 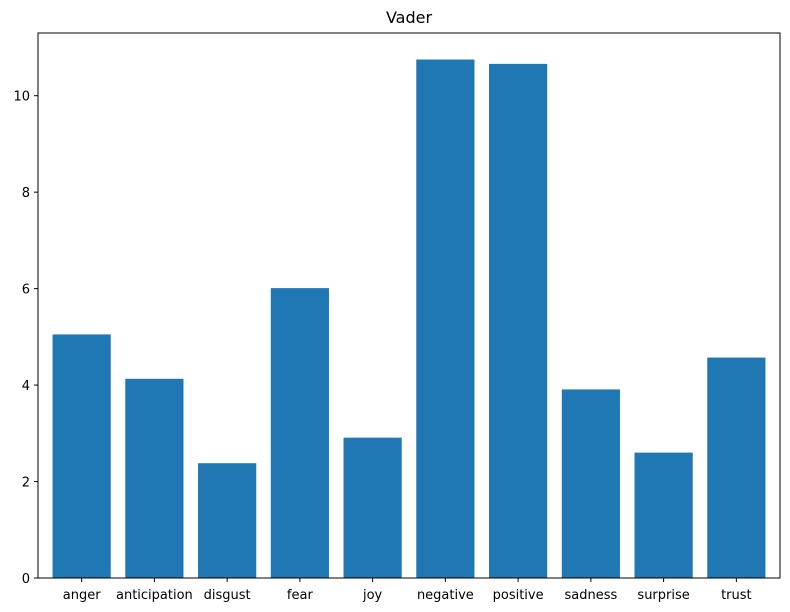 What do you see at coordinates (518, 321) in the screenshot?
I see `bar-positive` at bounding box center [518, 321].